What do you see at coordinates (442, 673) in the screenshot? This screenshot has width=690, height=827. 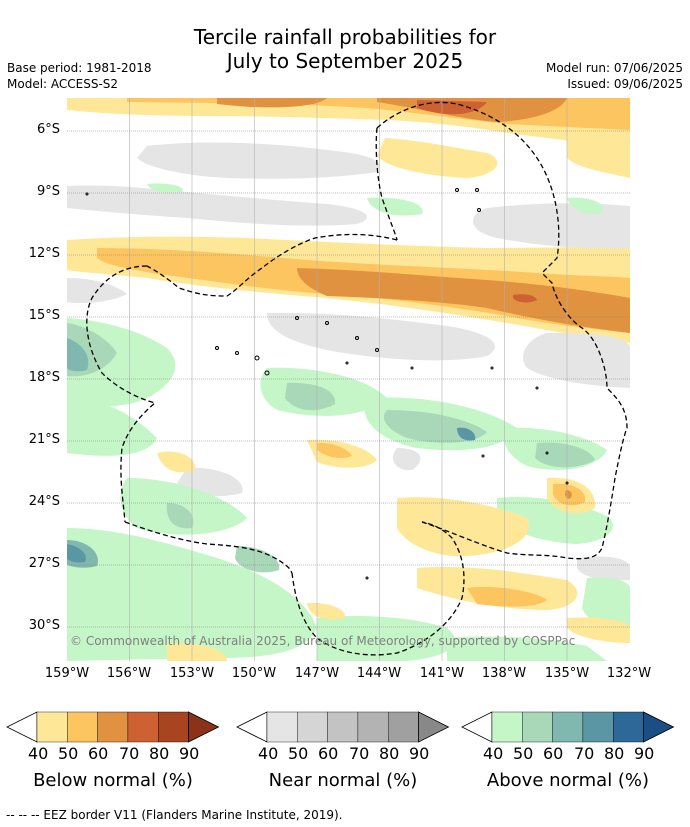 I see `lon-label: 141°W` at bounding box center [442, 673].